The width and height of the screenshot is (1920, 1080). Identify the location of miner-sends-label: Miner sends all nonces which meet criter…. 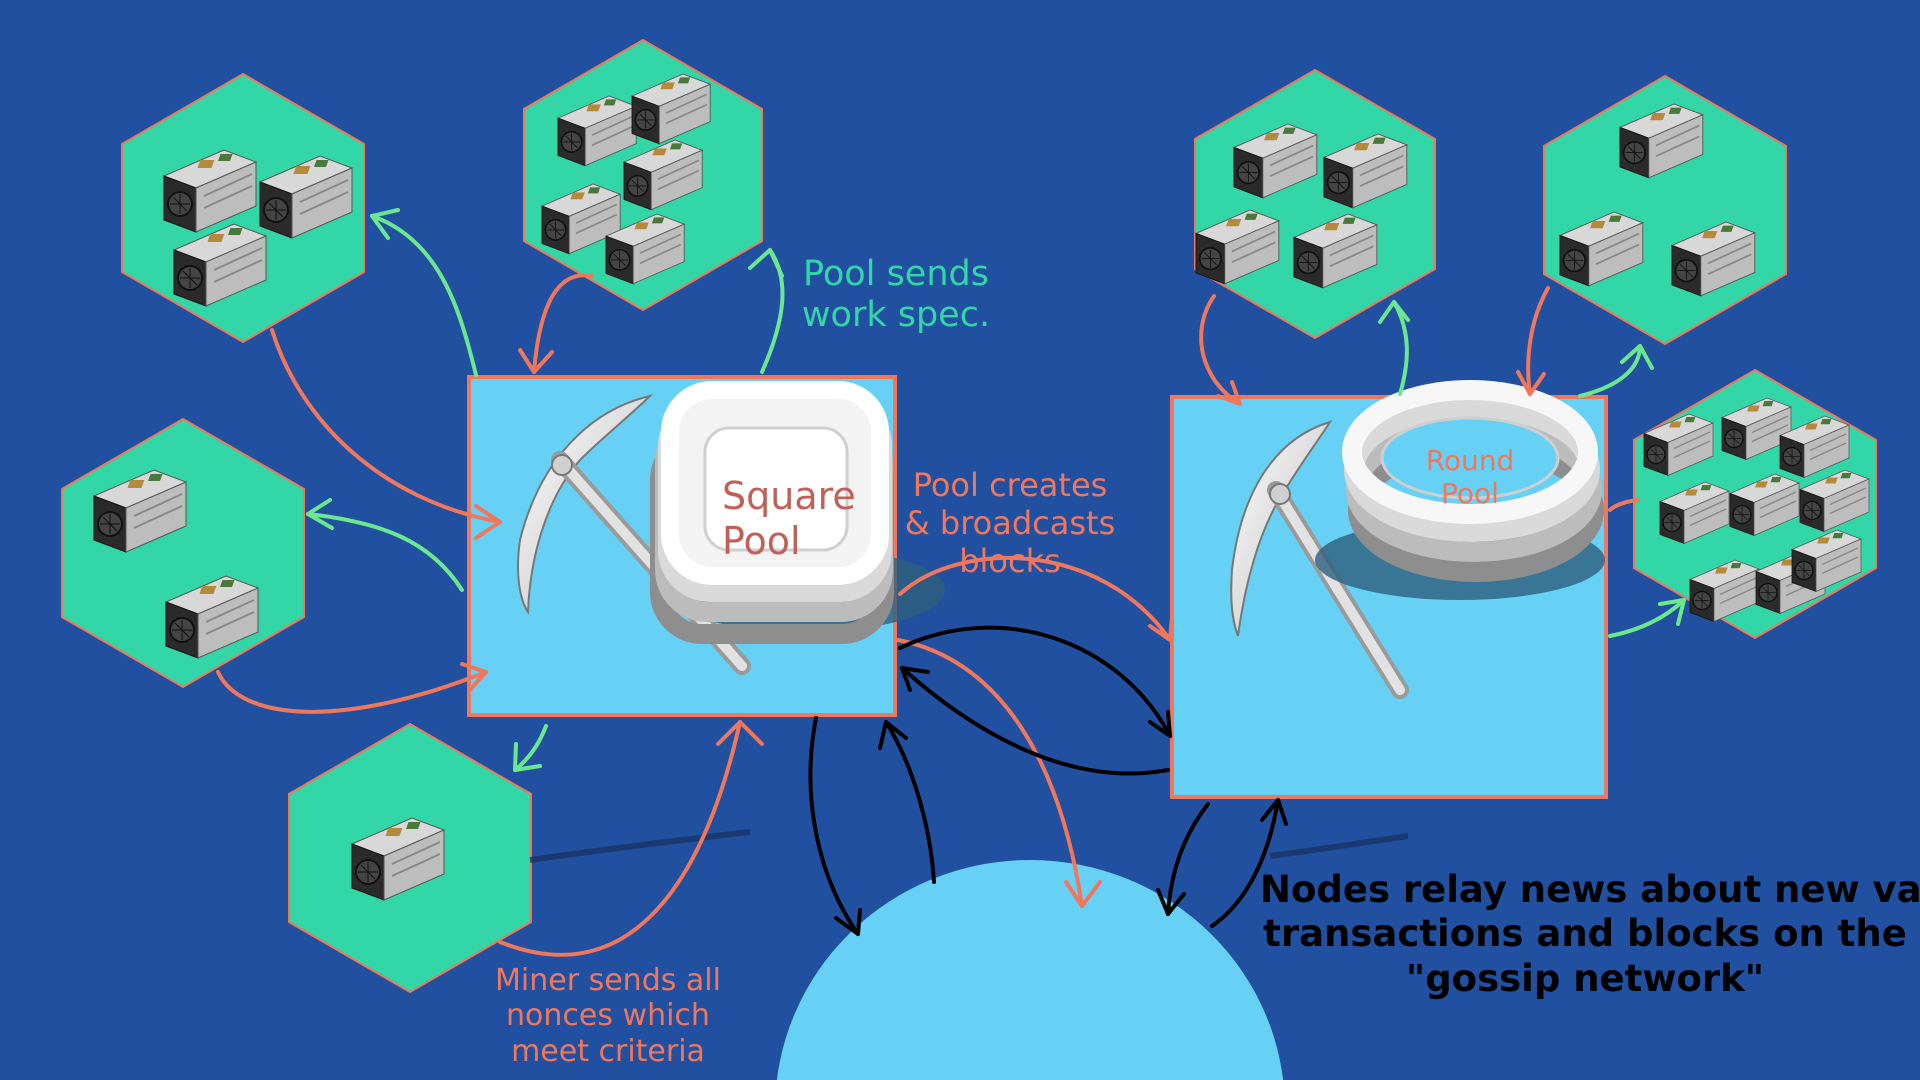
(608, 1016).